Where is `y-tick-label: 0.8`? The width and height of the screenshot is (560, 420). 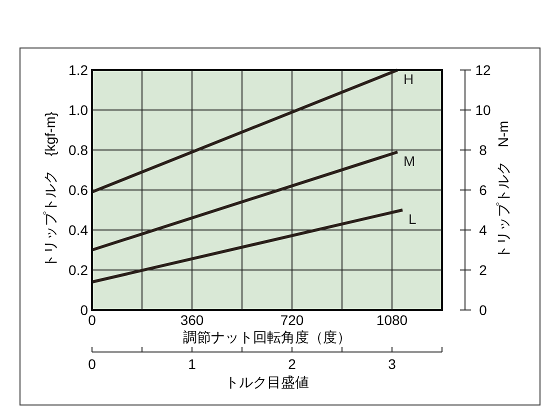
y-tick-label: 0.8 is located at coordinates (78, 150).